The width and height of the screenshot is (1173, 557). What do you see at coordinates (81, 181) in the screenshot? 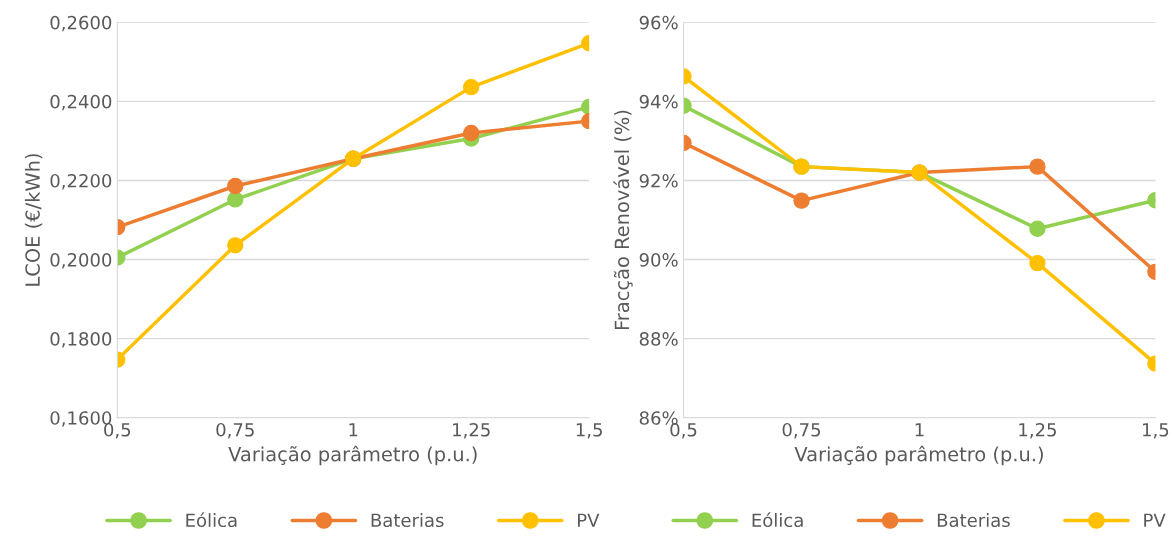
I see `y-tick-label: 0,2200` at bounding box center [81, 181].